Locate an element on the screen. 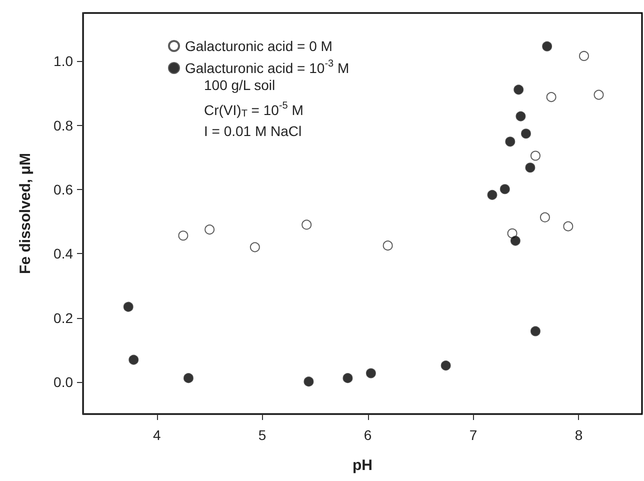 Image resolution: width=644 pixels, height=481 pixels. x-tick-label: 7 is located at coordinates (473, 435).